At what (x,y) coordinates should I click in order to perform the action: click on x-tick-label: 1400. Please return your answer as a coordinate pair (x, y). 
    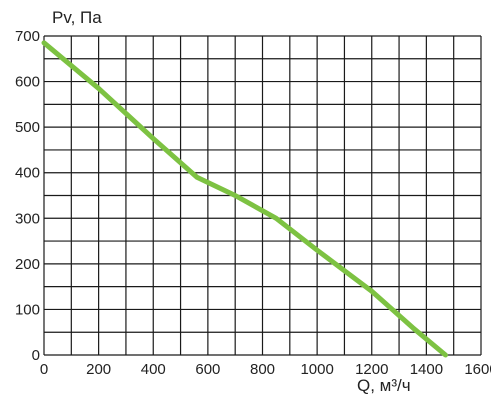
    Looking at the image, I should click on (426, 369).